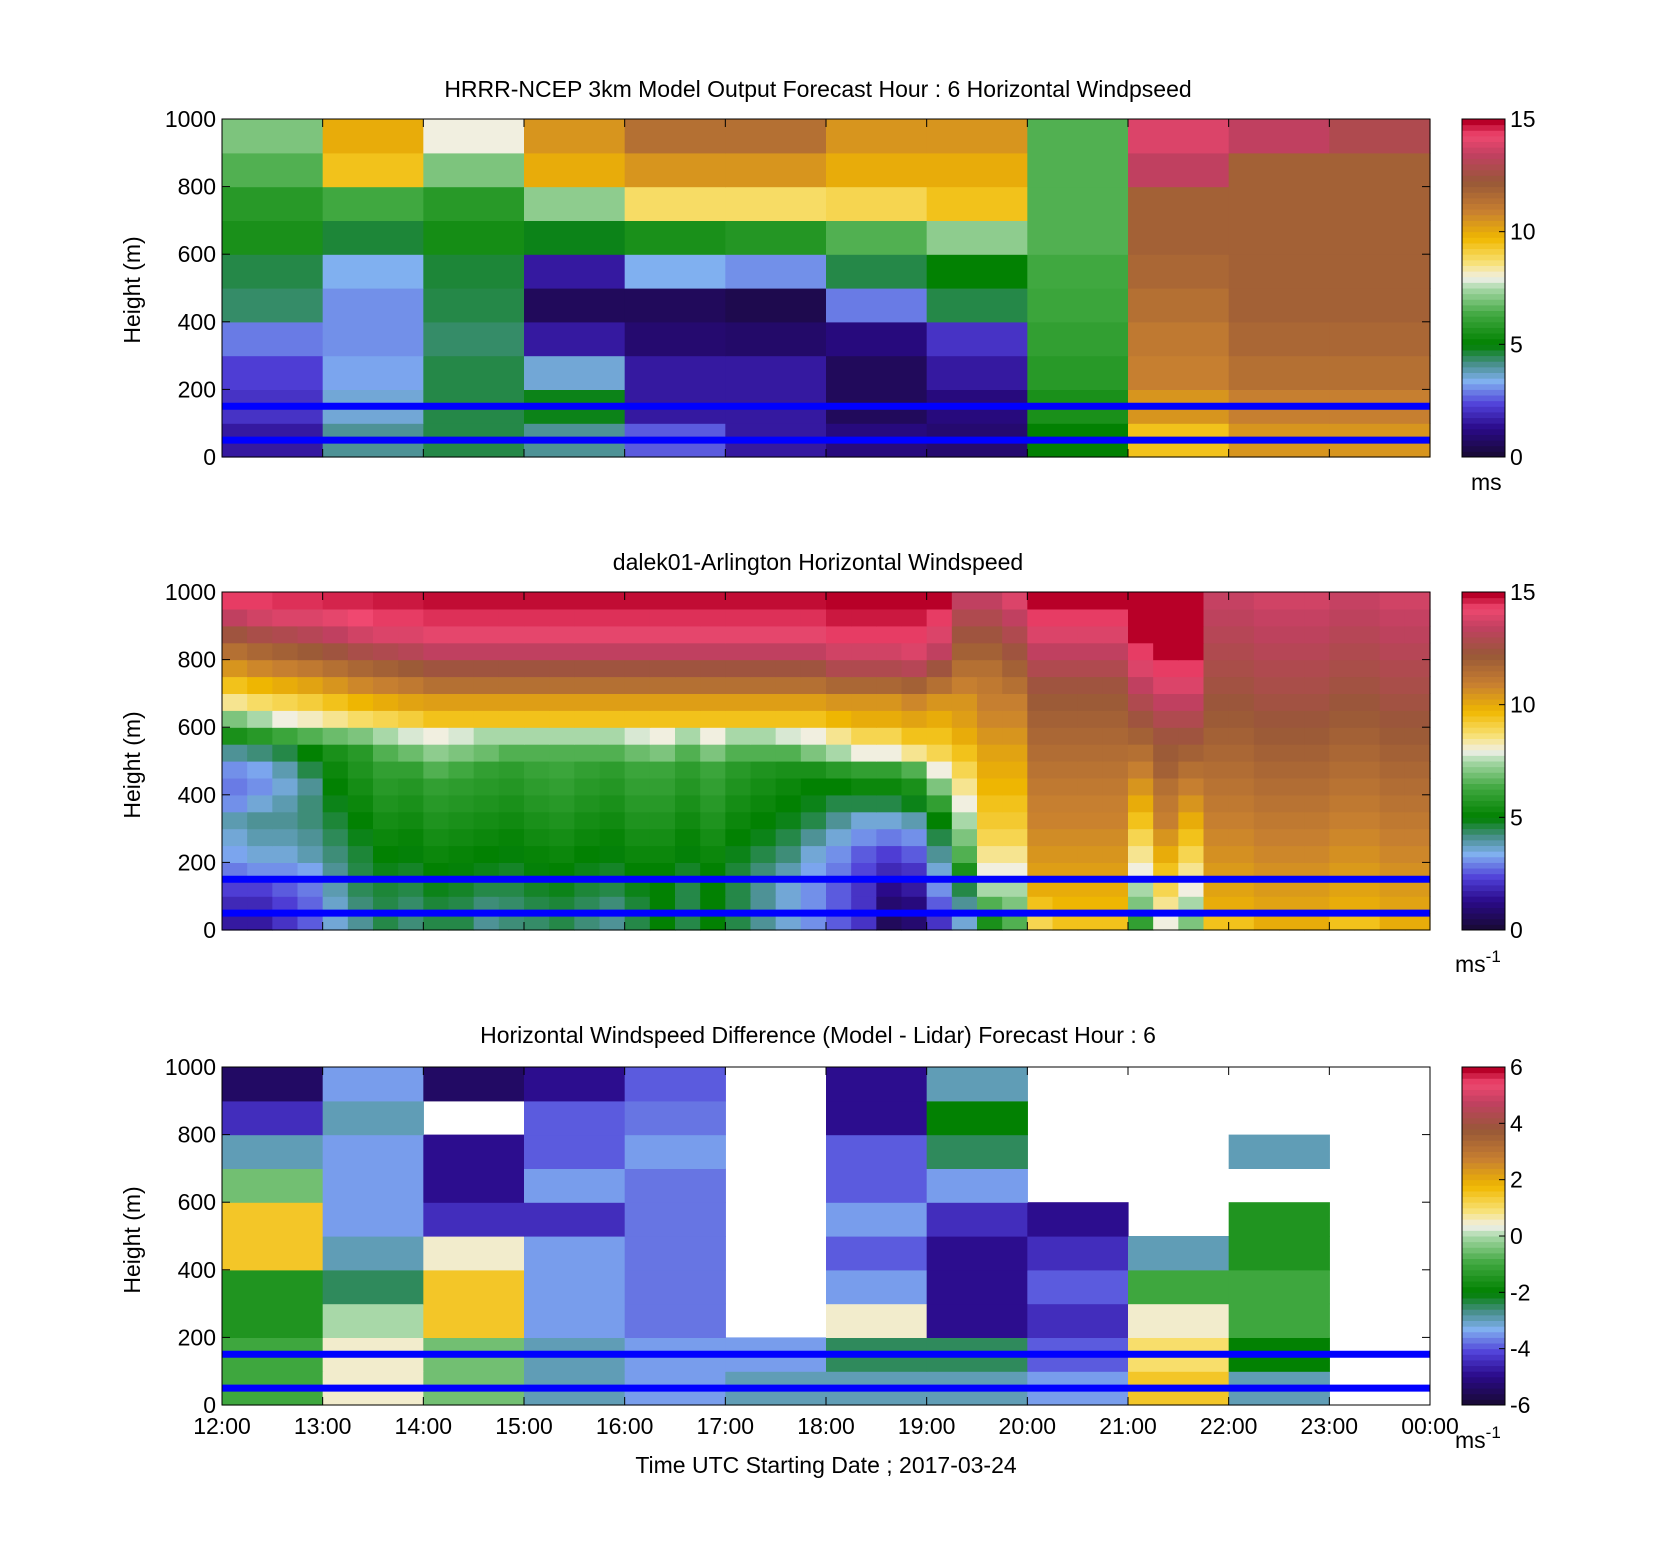 This screenshot has height=1561, width=1680. Describe the element at coordinates (197, 1135) in the screenshot. I see `y-tick-label: 800` at that location.